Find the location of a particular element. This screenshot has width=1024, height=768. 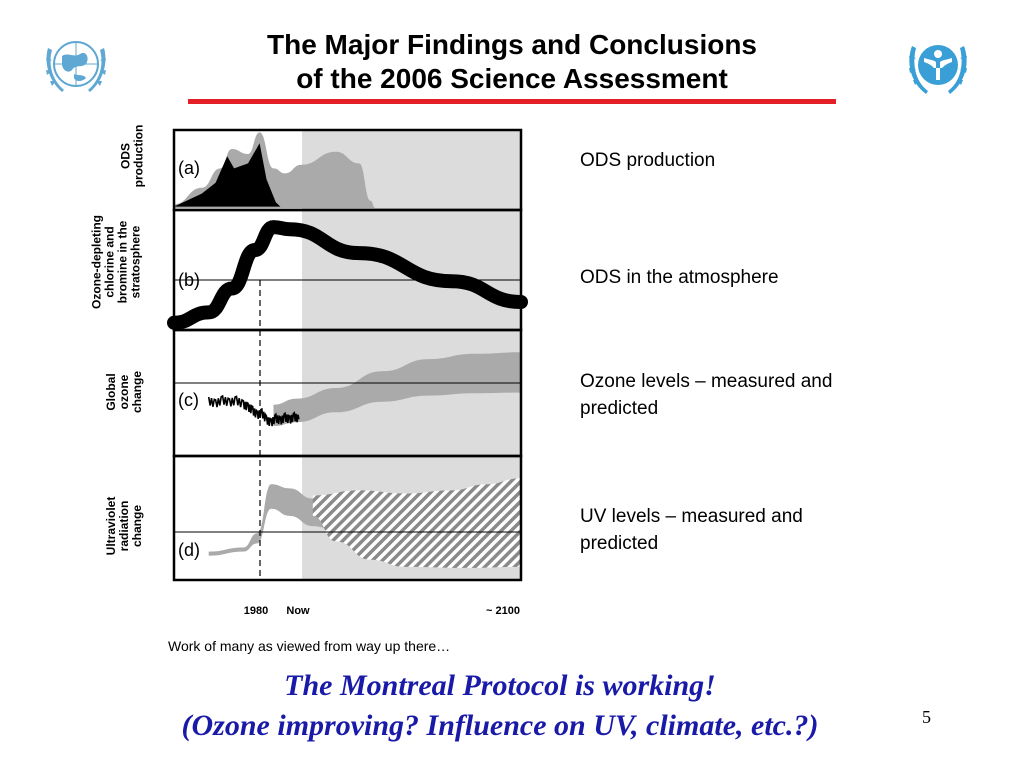

conclusion-line-1: The Montreal Protocol is working! is located at coordinates (500, 685).